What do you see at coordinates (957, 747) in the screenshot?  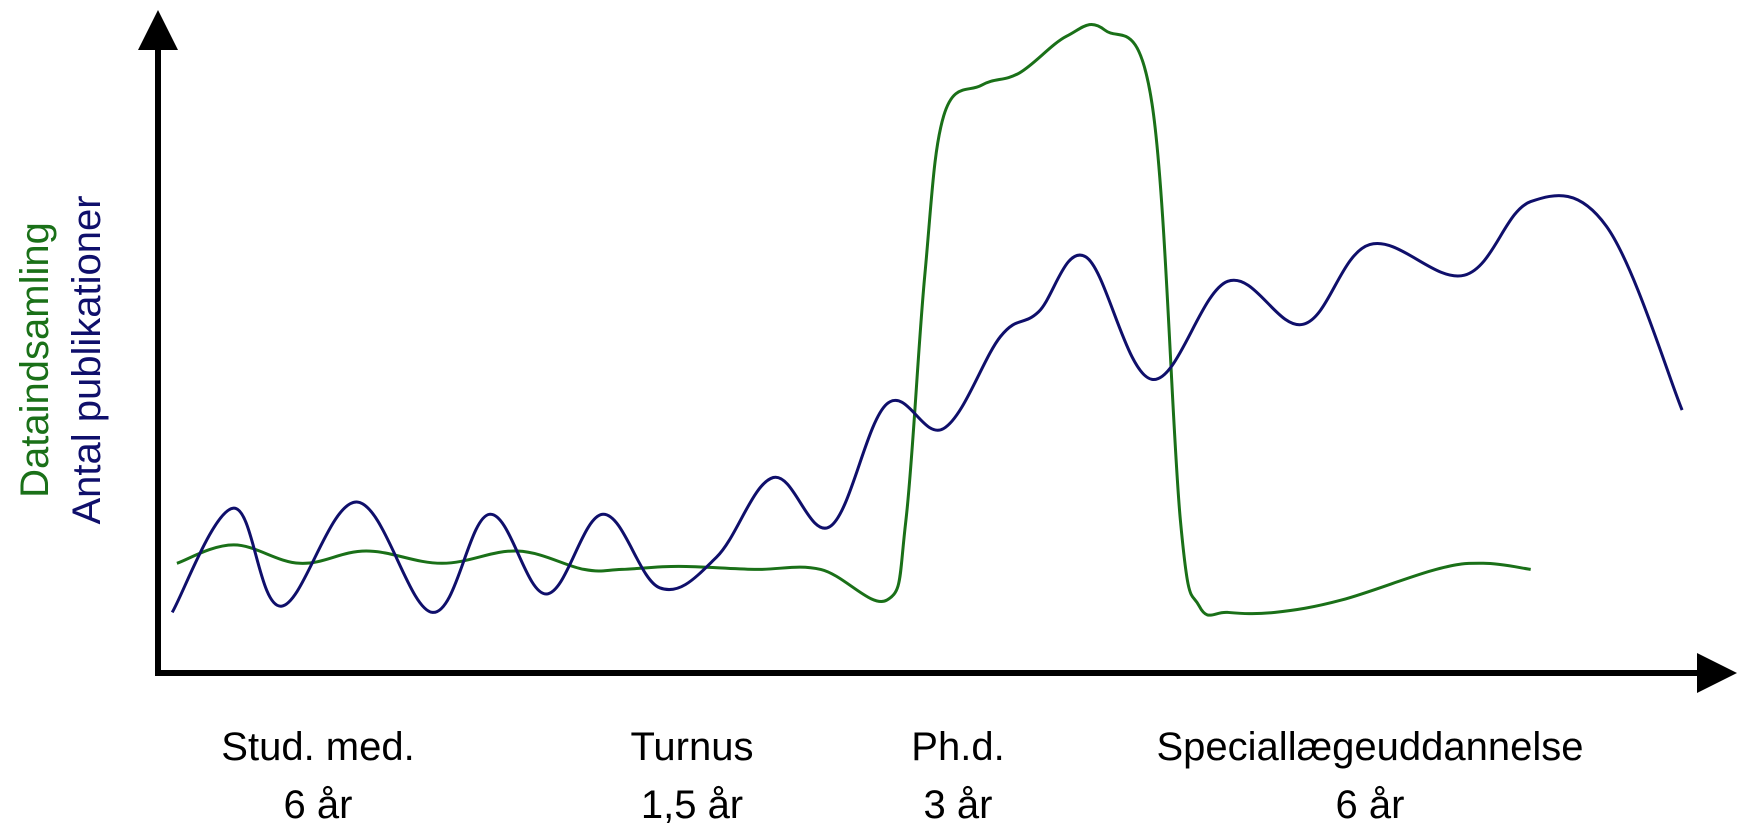 I see `phase-name-label: Ph.d.` at bounding box center [957, 747].